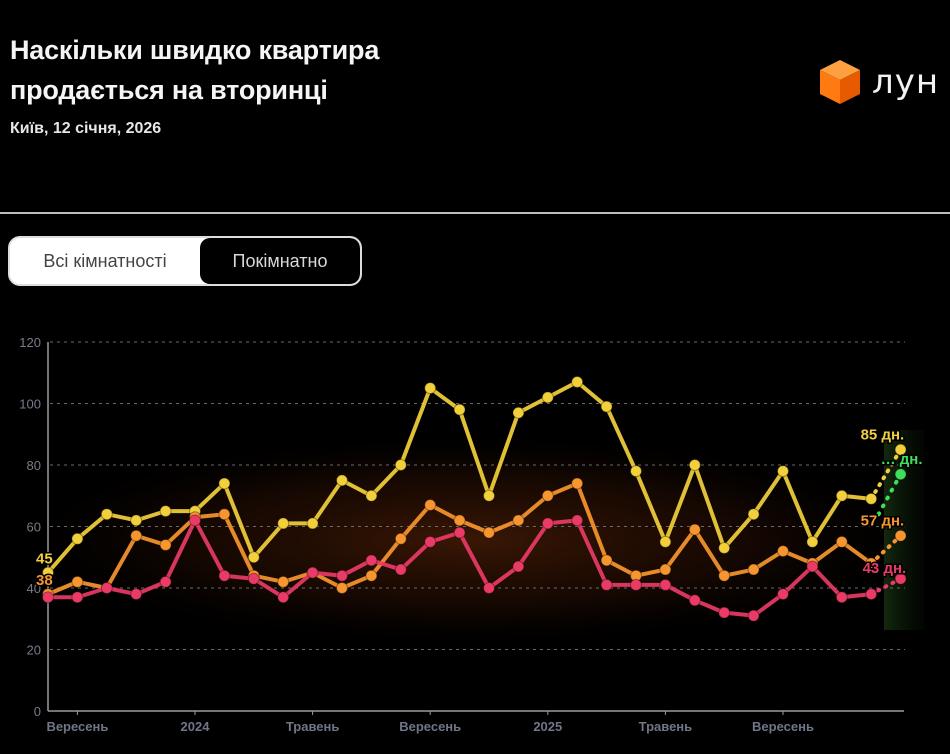 Image resolution: width=950 pixels, height=754 pixels. I want to click on toggle-by-rooms: Покімнатно, so click(280, 261).